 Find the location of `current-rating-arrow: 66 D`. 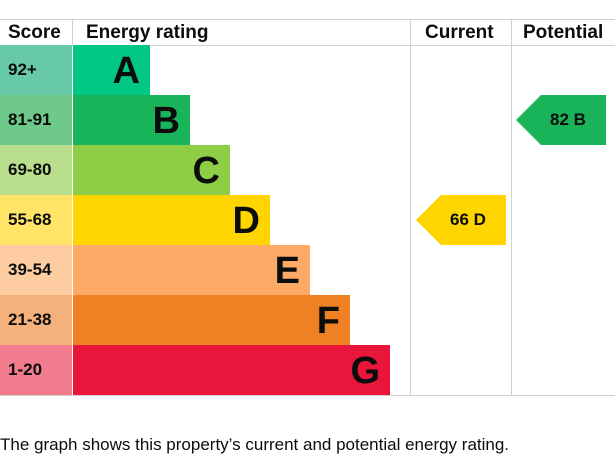

current-rating-arrow: 66 D is located at coordinates (461, 220).